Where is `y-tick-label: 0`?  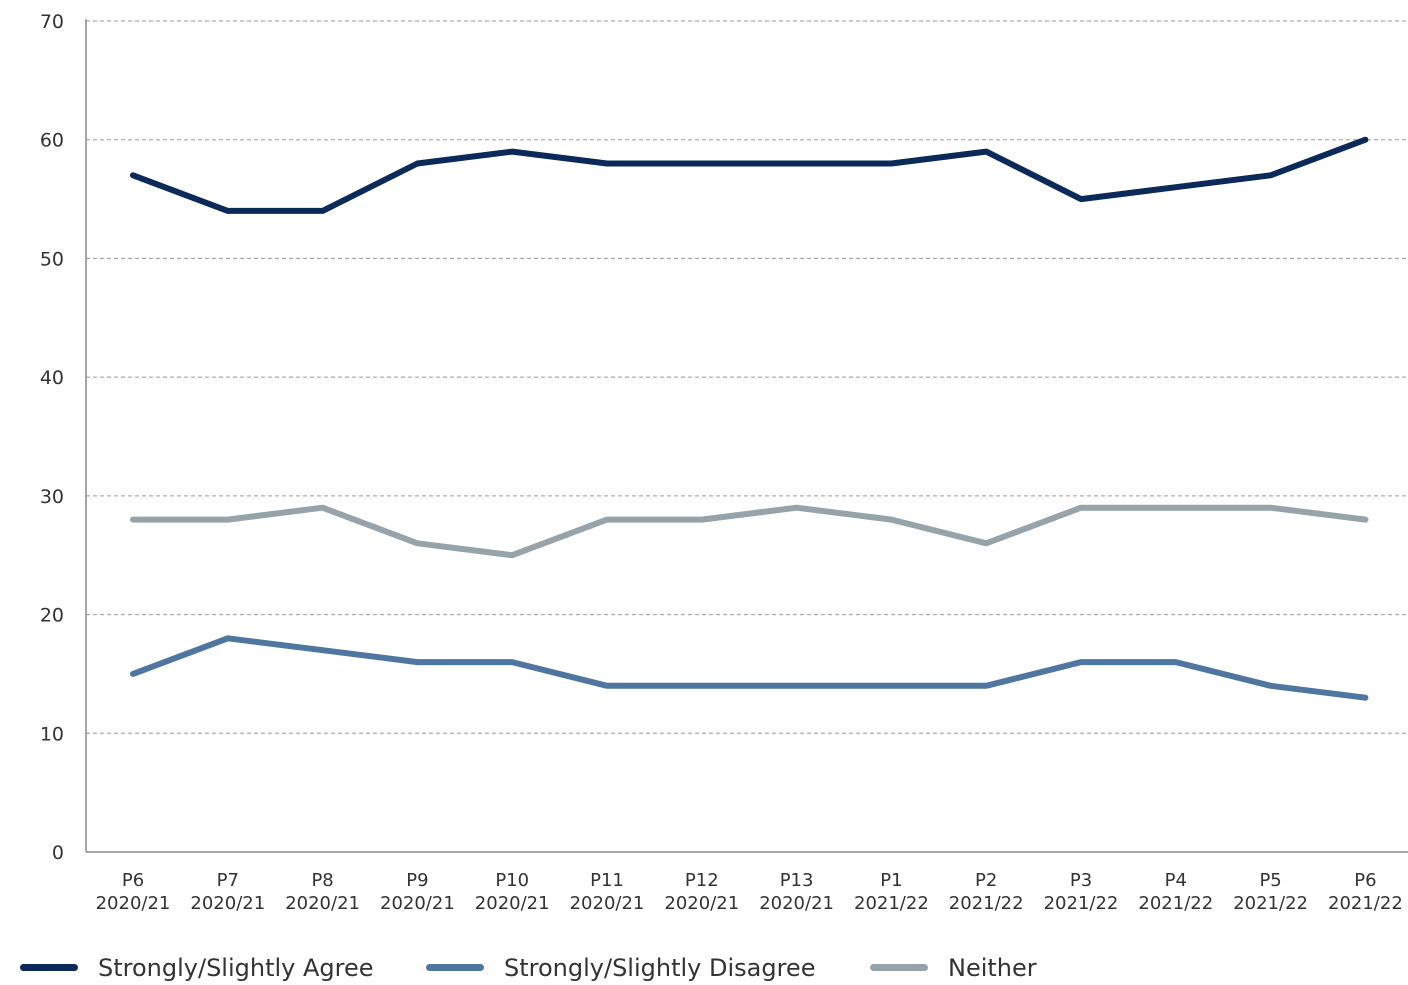
y-tick-label: 0 is located at coordinates (58, 853).